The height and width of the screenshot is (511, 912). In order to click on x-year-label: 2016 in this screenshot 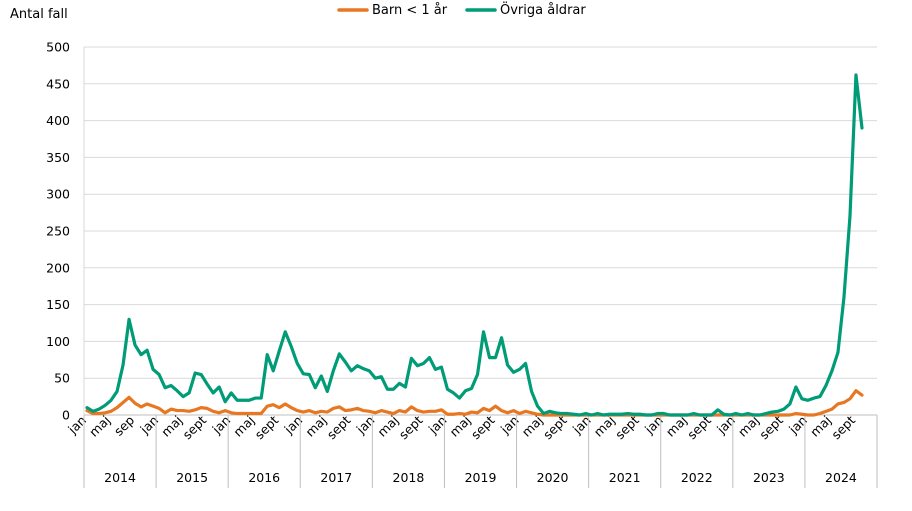, I will do `click(264, 477)`.